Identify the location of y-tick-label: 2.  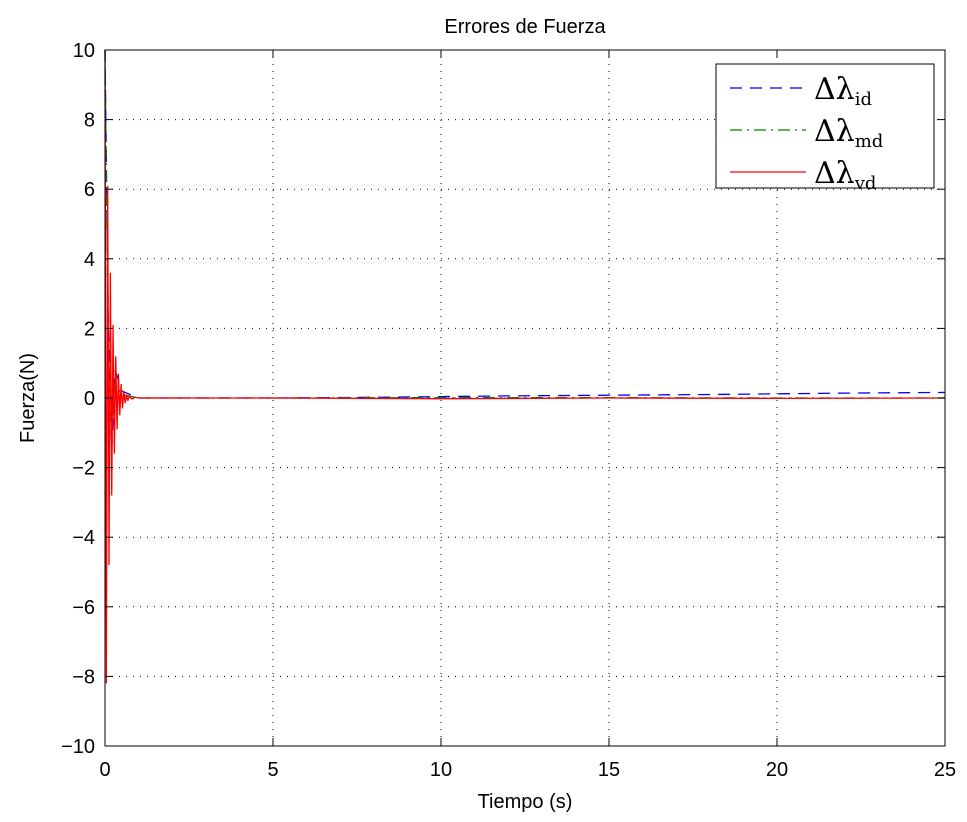
(89, 329).